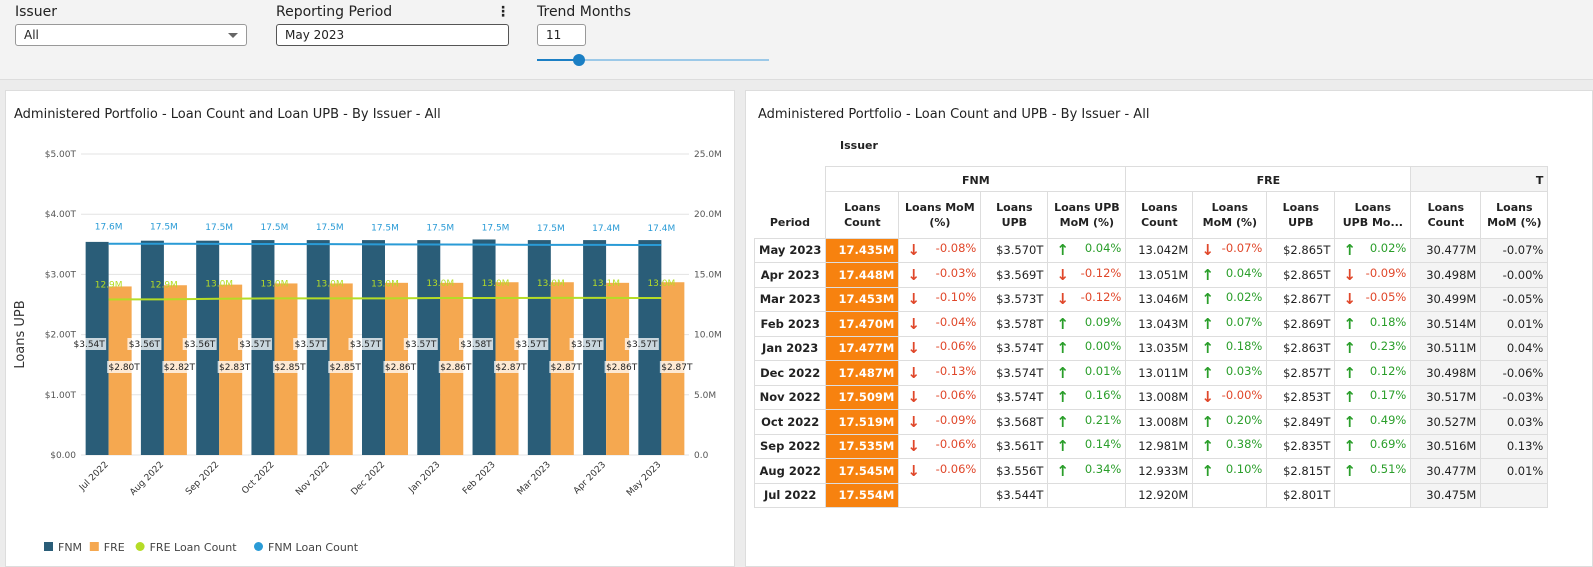  What do you see at coordinates (1373, 373) in the screenshot?
I see `mom-cell: ↑ 0.12%` at bounding box center [1373, 373].